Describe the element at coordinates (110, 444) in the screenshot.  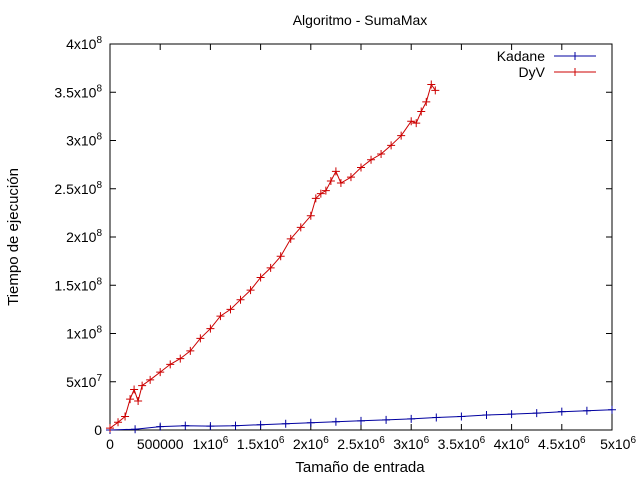
I see `x-tick-label: 0` at that location.